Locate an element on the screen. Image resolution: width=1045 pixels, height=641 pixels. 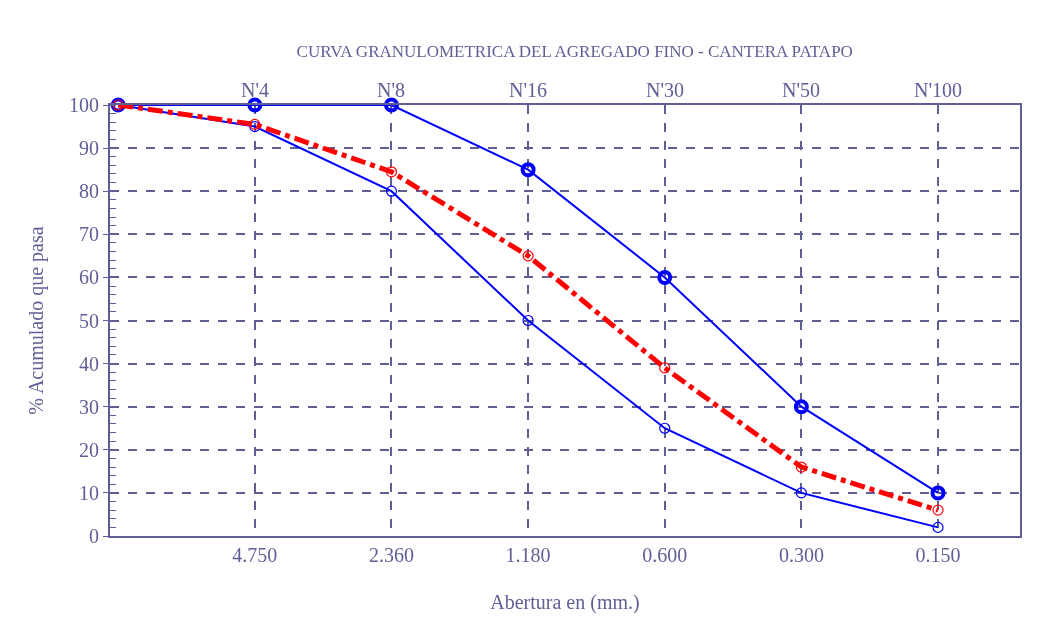
x-axis-title: Abertura en (mm.) is located at coordinates (565, 602).